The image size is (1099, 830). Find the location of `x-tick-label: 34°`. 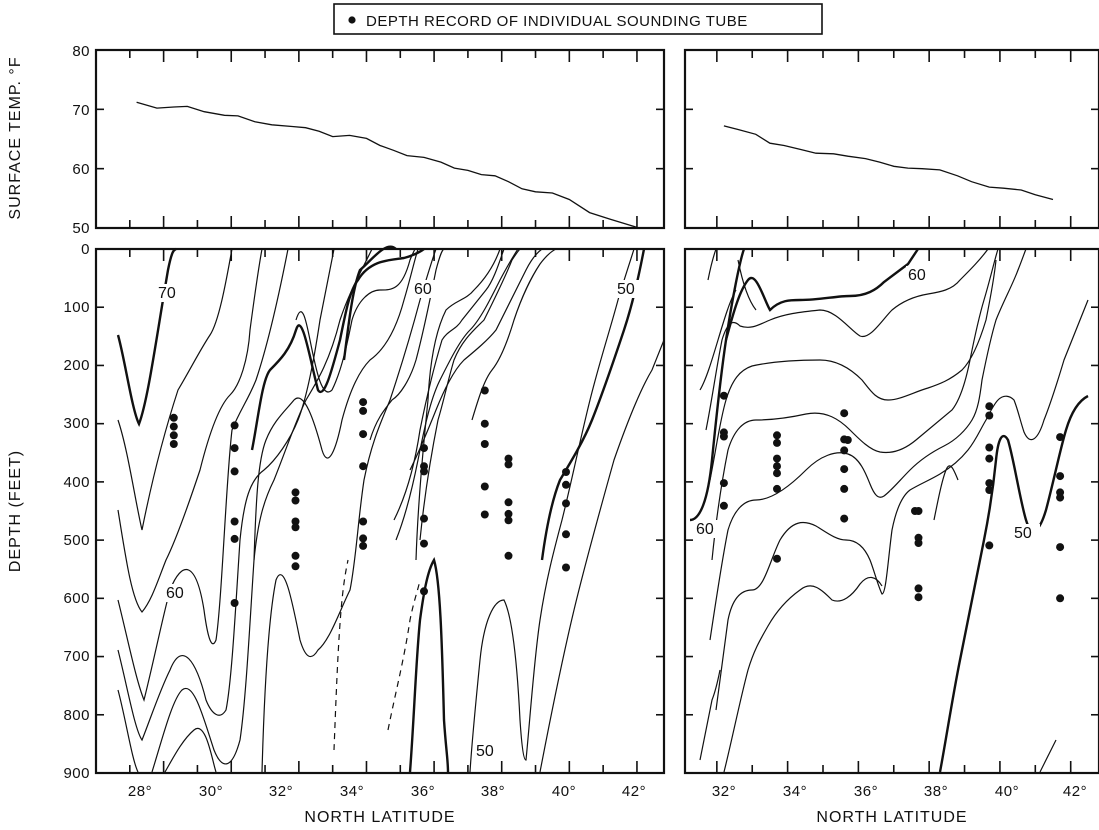

x-tick-label: 34° is located at coordinates (352, 791).